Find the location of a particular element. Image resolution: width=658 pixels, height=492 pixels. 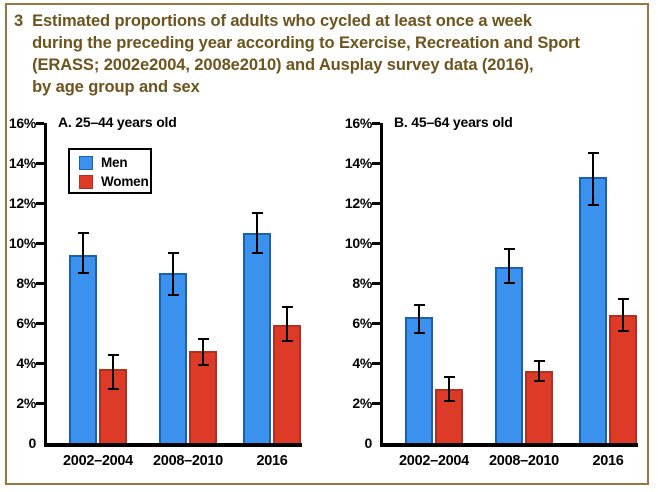

legend-label-men: Men is located at coordinates (114, 162).